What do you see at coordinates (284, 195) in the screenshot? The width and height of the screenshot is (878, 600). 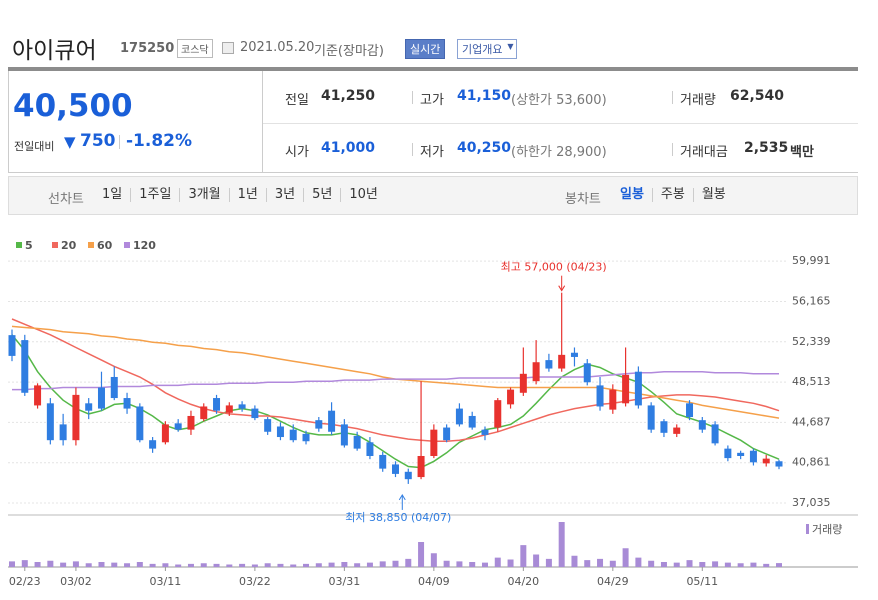 I see `tab: 3년` at bounding box center [284, 195].